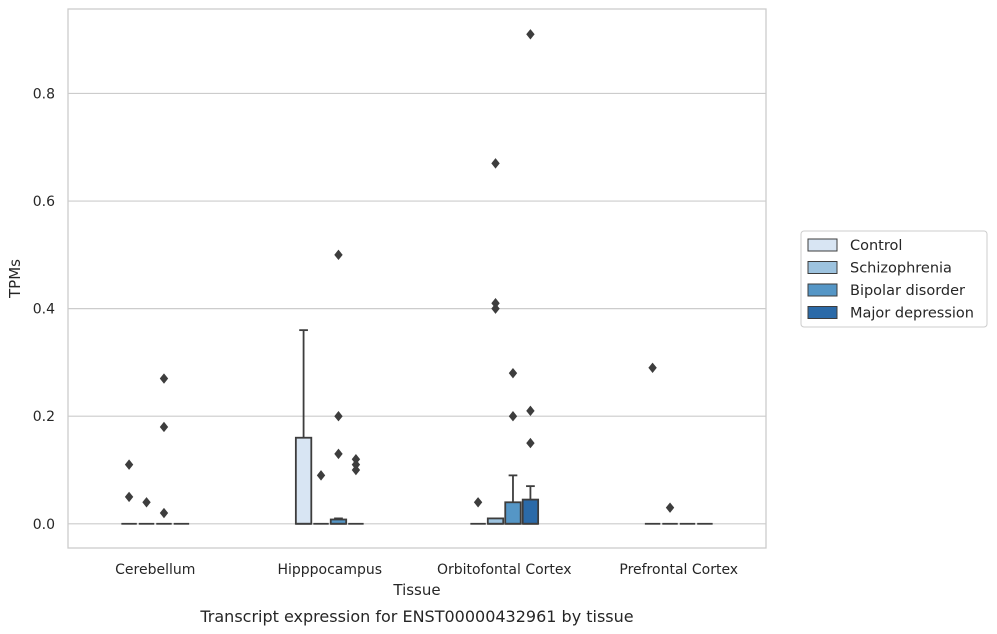 The height and width of the screenshot is (634, 997). Describe the element at coordinates (416, 590) in the screenshot. I see `x-axis-label: Tissue` at that location.